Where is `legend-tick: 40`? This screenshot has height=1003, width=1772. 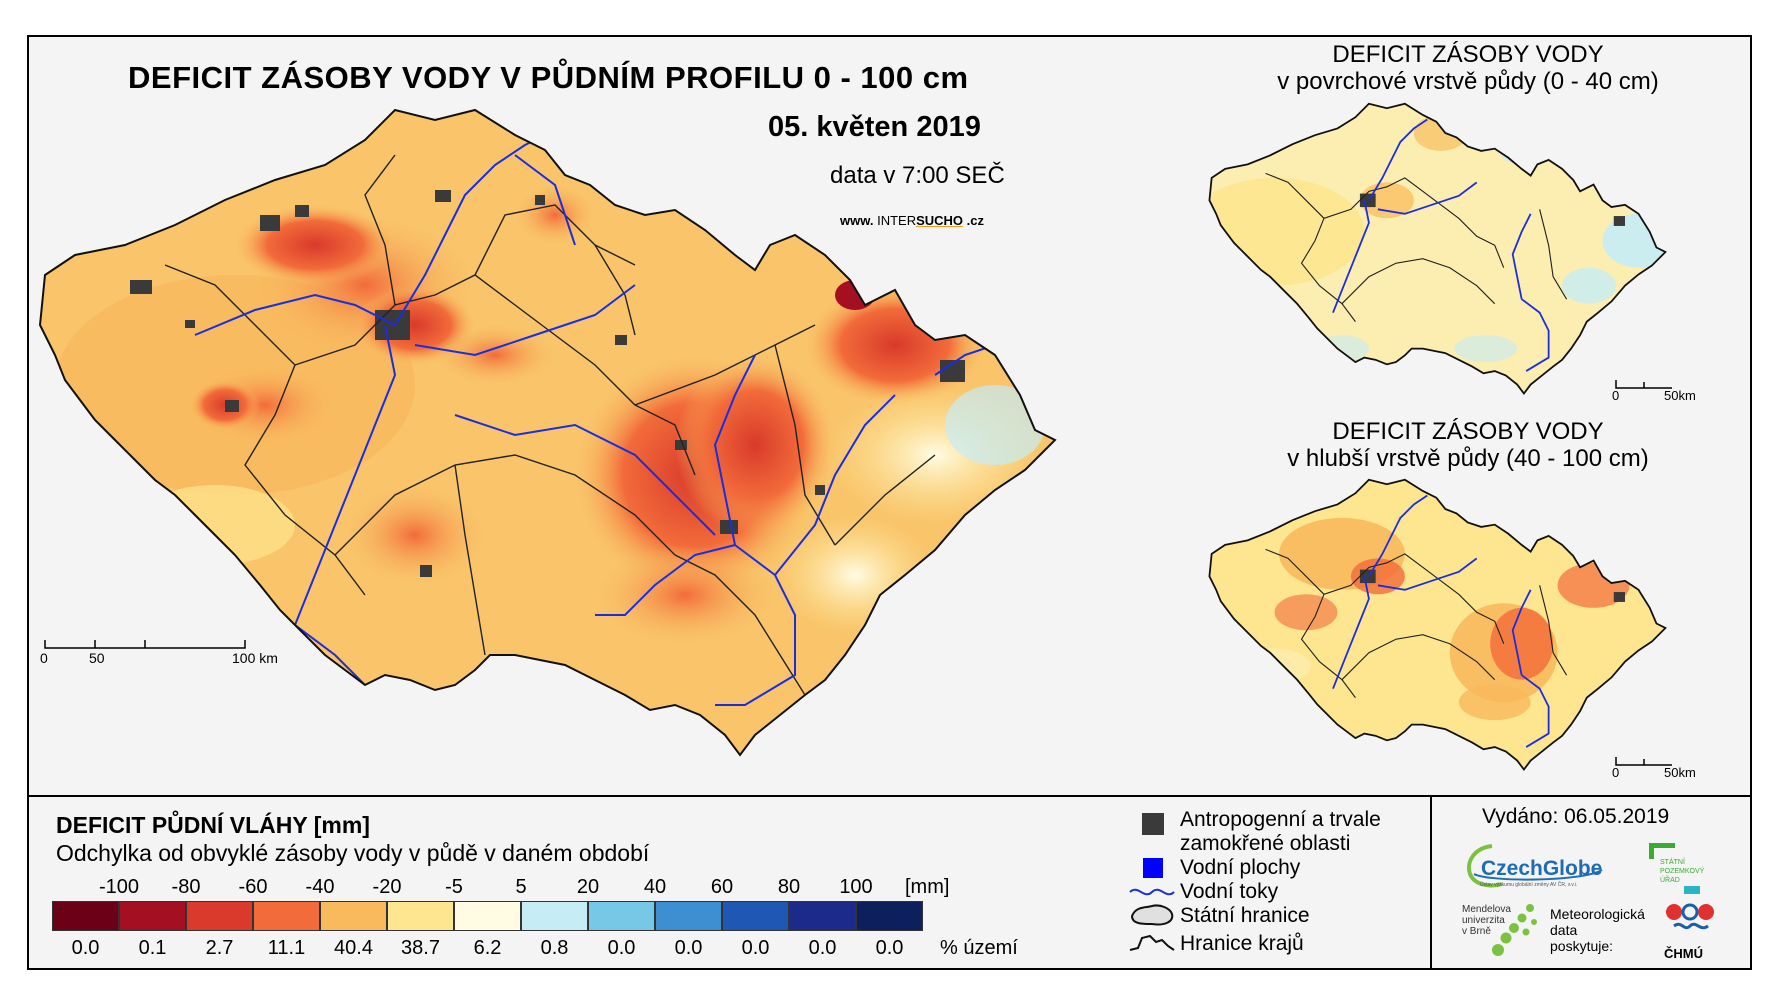
legend-tick: 40 is located at coordinates (655, 887).